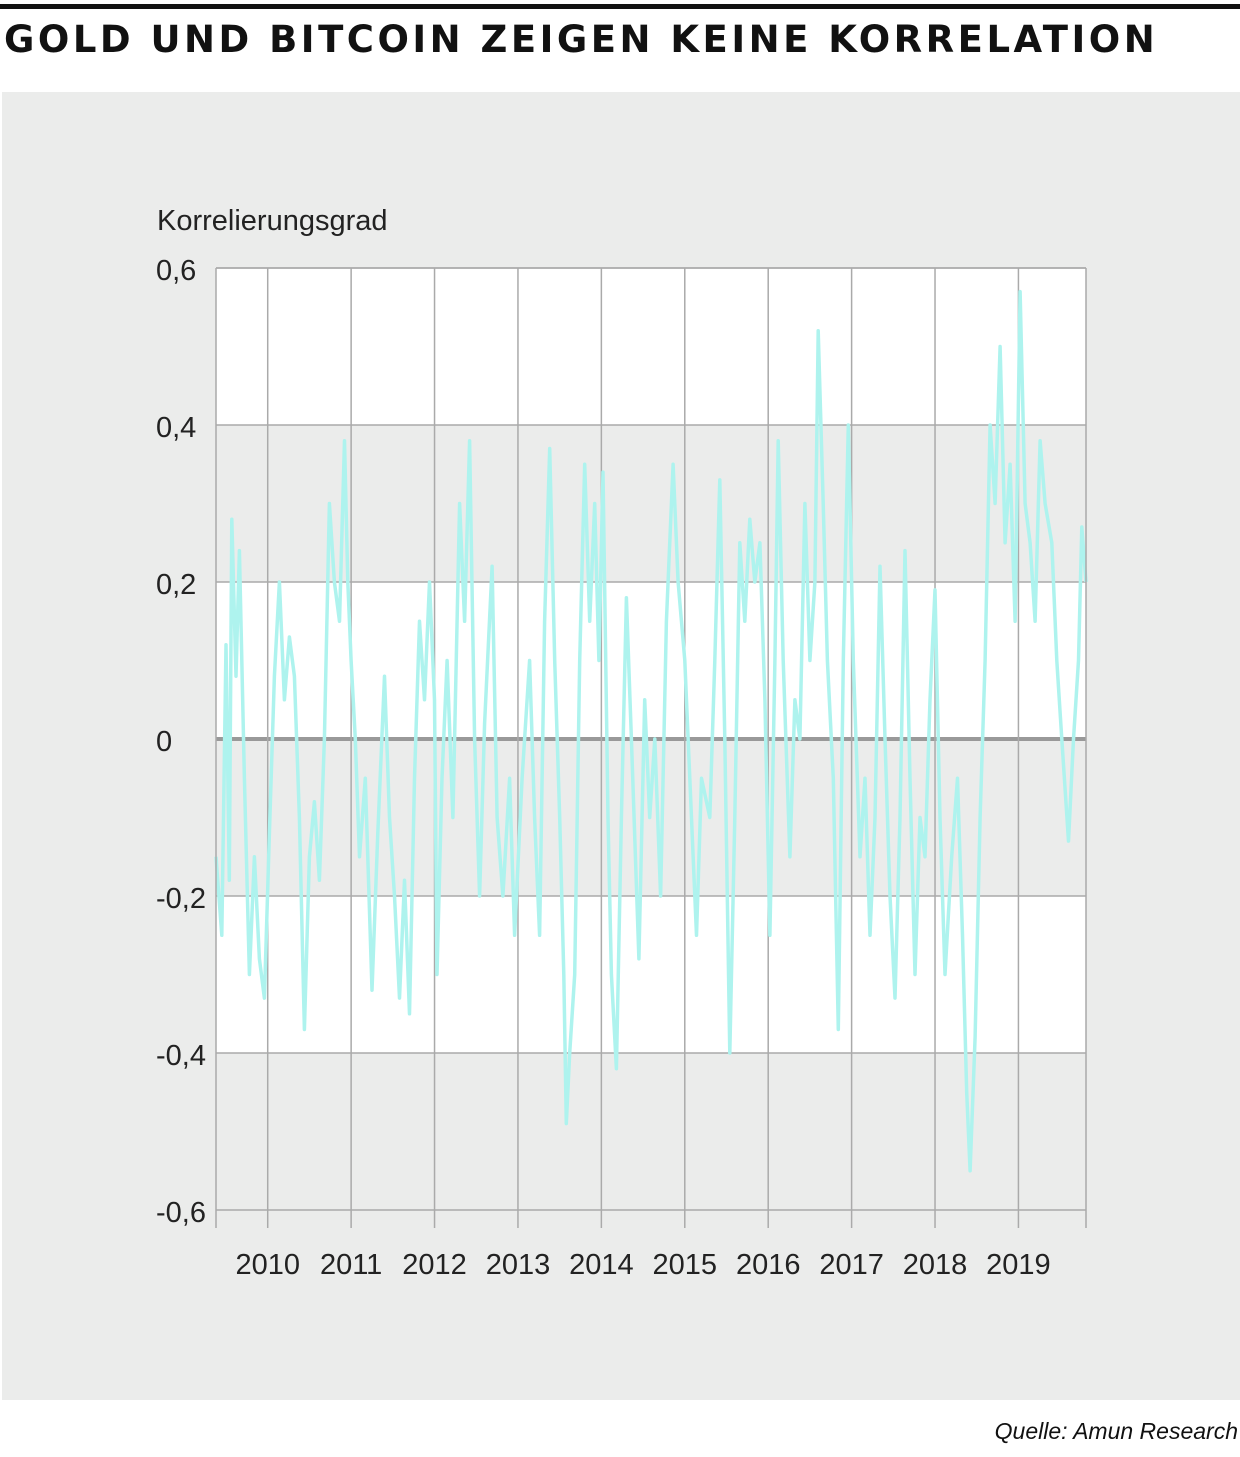  Describe the element at coordinates (164, 742) in the screenshot. I see `y-tick-label: 0` at that location.